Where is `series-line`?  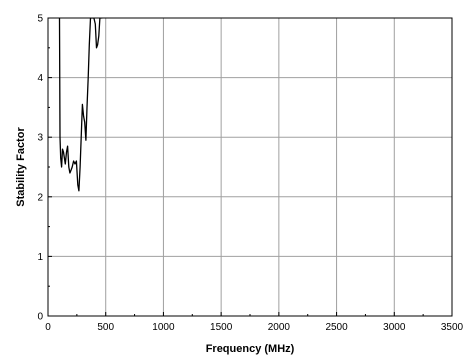 series-line is located at coordinates (80, 105).